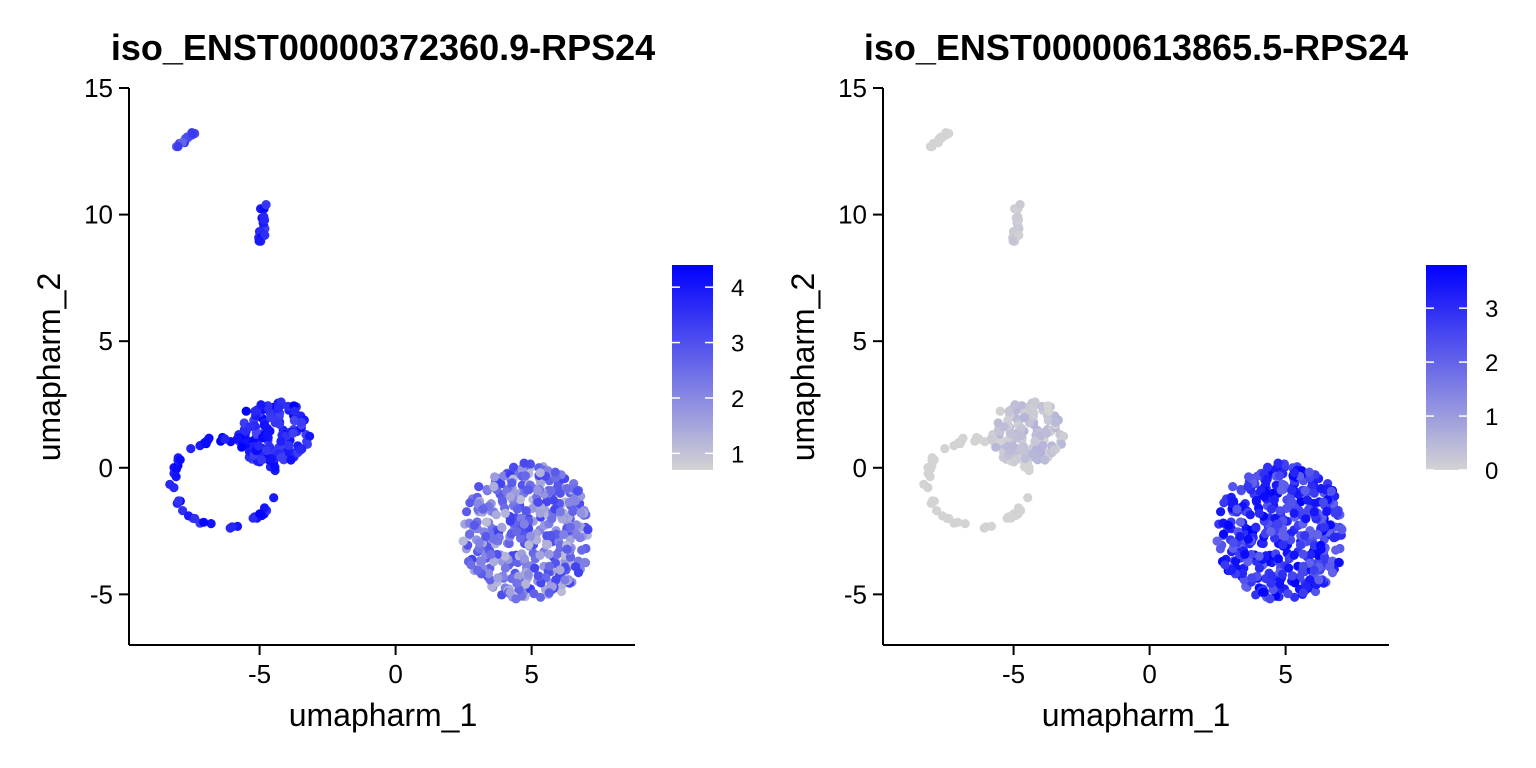 The width and height of the screenshot is (1536, 768). What do you see at coordinates (708, 371) in the screenshot?
I see `panel-1-colorbar-ticks: 1 2 3 4` at bounding box center [708, 371].